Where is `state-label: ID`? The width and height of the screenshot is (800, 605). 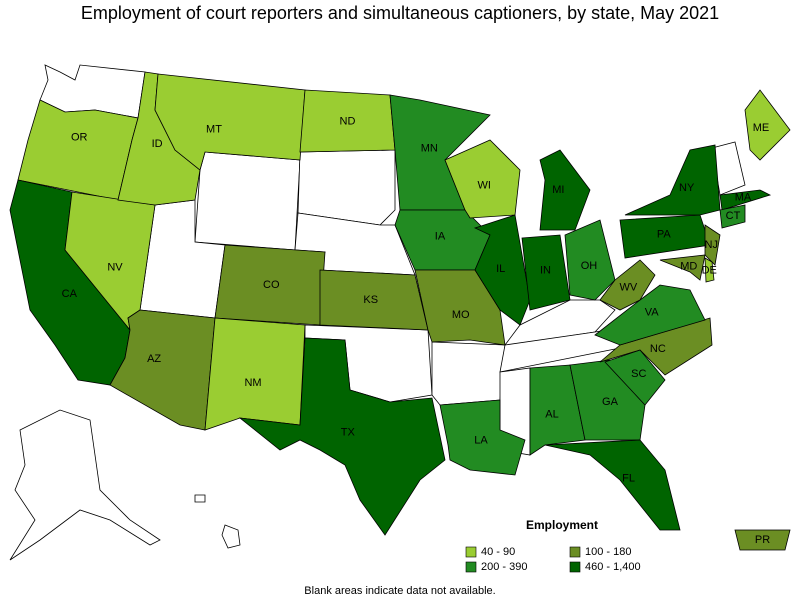 state-label: ID is located at coordinates (157, 144).